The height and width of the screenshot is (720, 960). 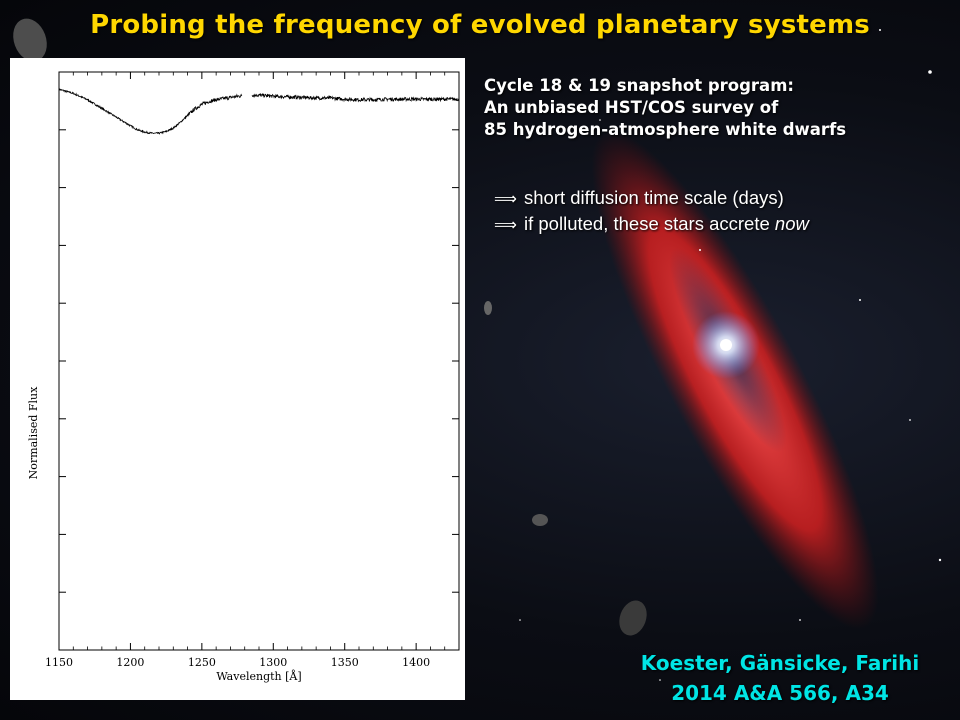 I want to click on x-tick-label: 1150, so click(x=59, y=662).